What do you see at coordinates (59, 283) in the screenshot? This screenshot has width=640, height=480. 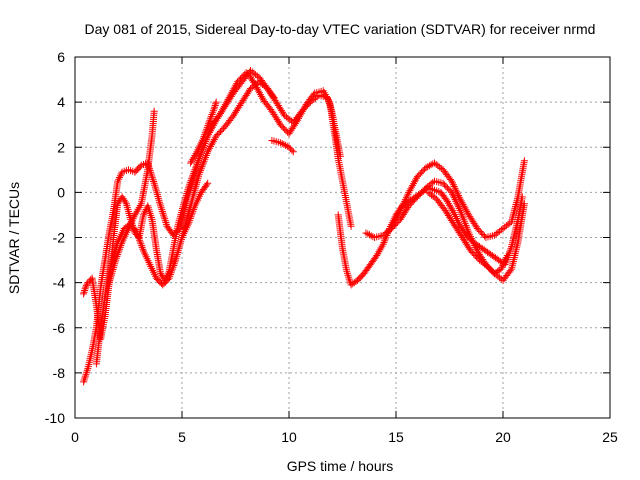 I see `y-tick-label: -4` at bounding box center [59, 283].